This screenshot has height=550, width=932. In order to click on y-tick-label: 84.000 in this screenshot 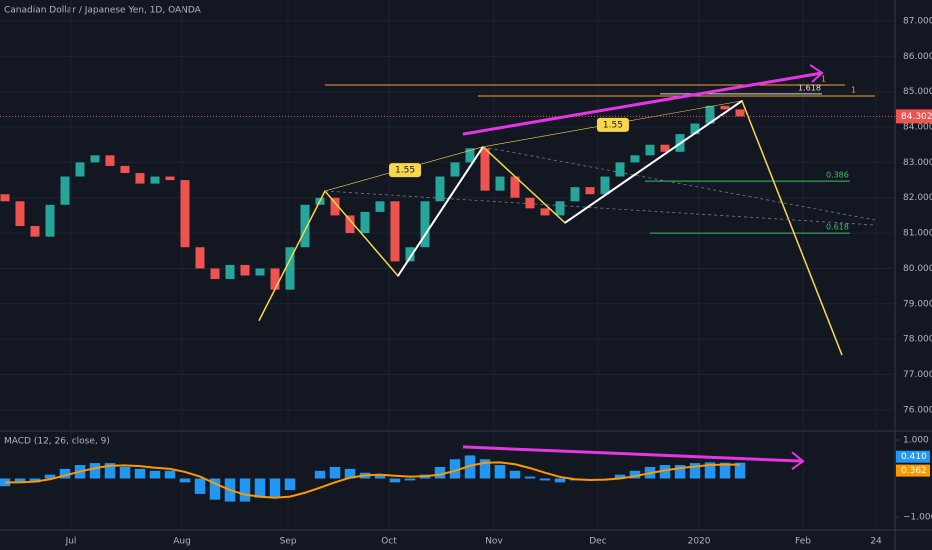, I will do `click(917, 128)`.